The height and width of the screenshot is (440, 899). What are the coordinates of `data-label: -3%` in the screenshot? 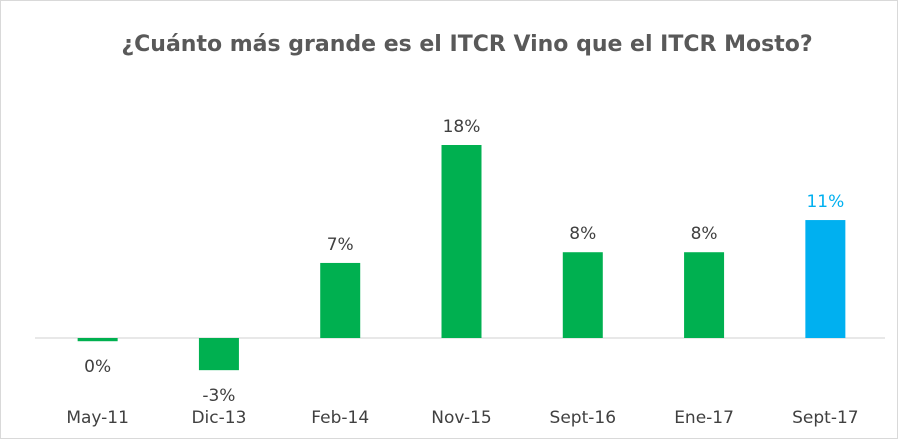 It's located at (218, 396).